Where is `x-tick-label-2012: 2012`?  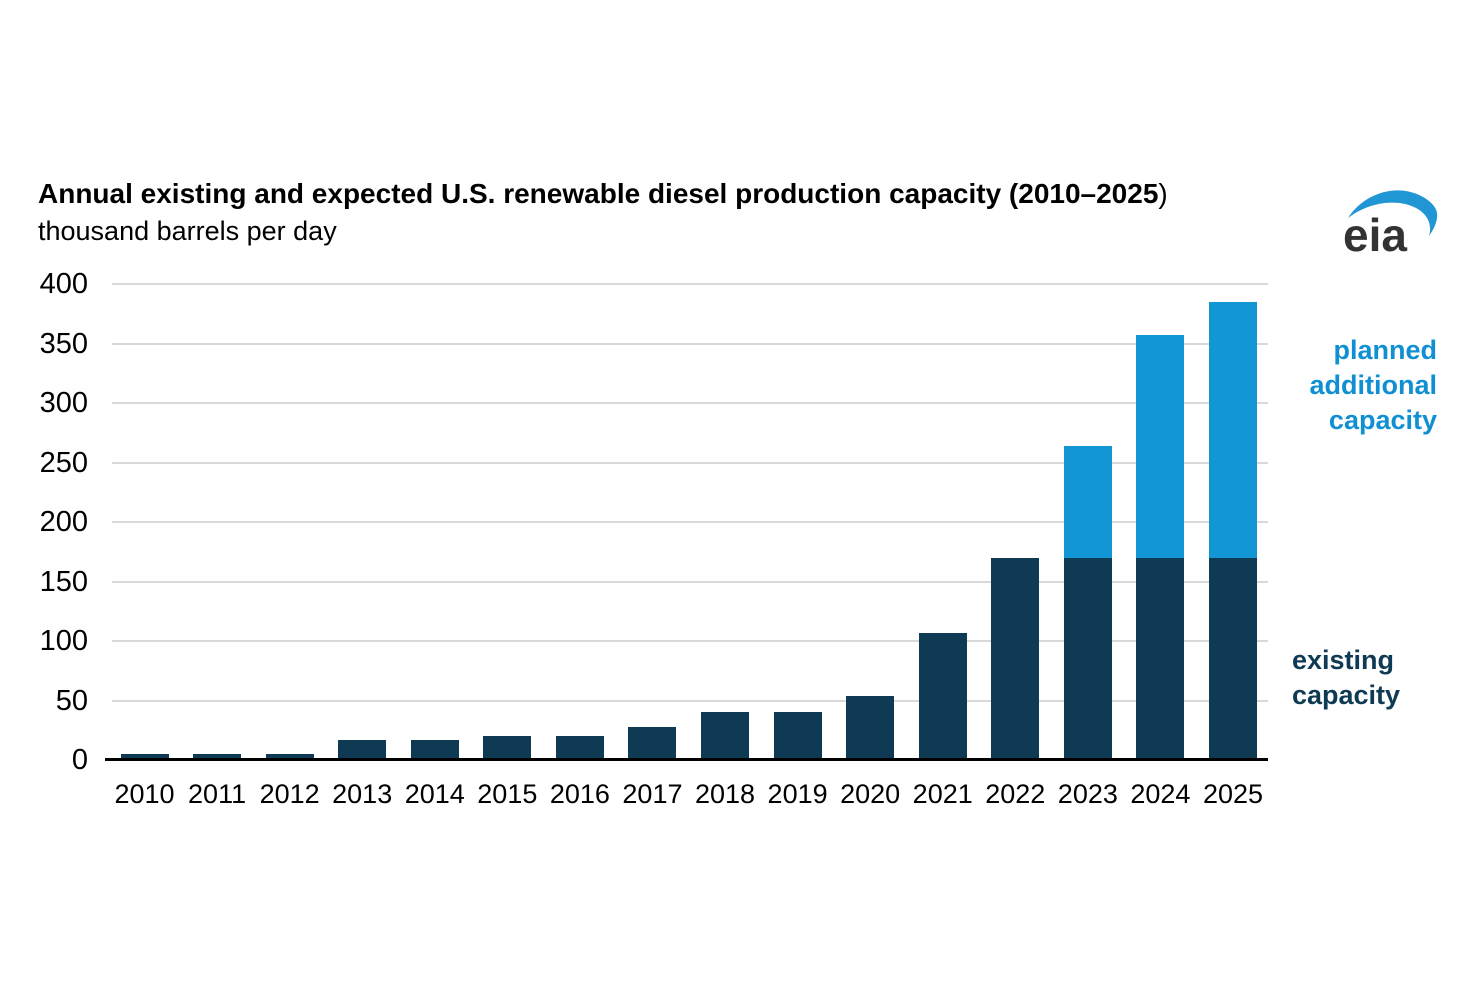 x-tick-label-2012: 2012 is located at coordinates (289, 794).